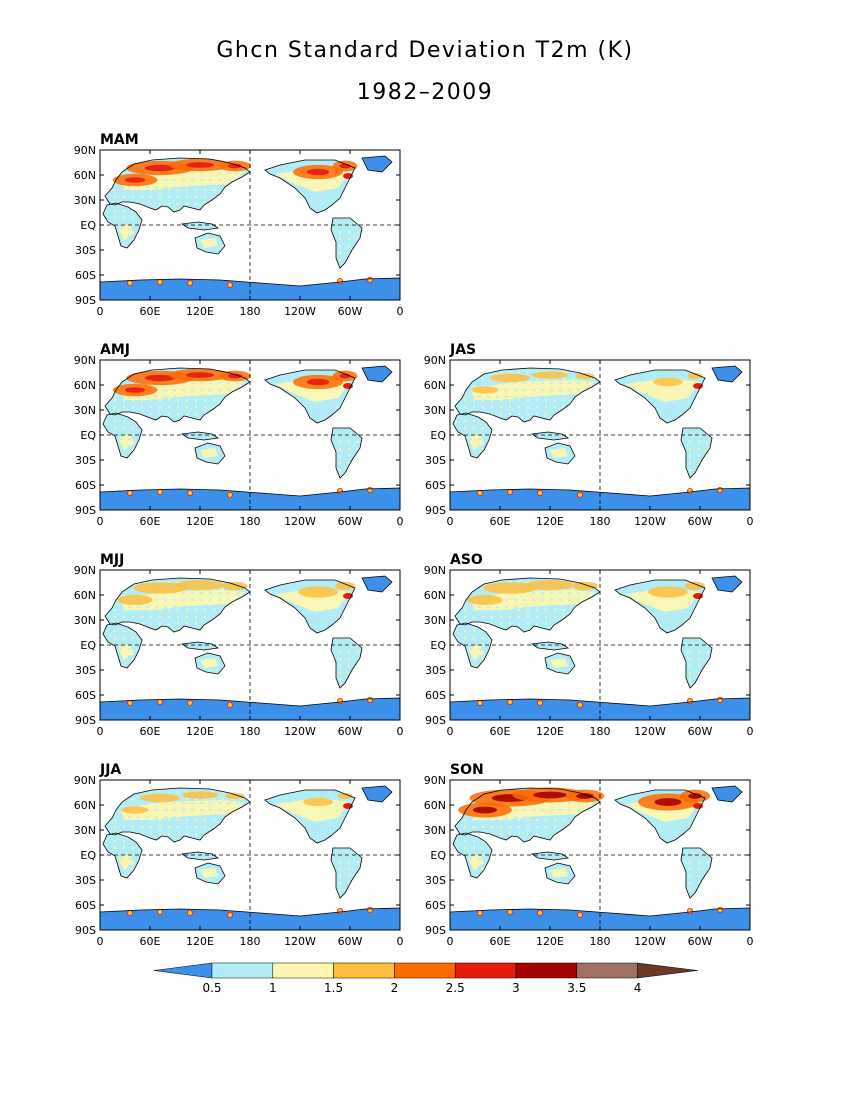  I want to click on colorbar-tick-label: 1.5, so click(333, 988).